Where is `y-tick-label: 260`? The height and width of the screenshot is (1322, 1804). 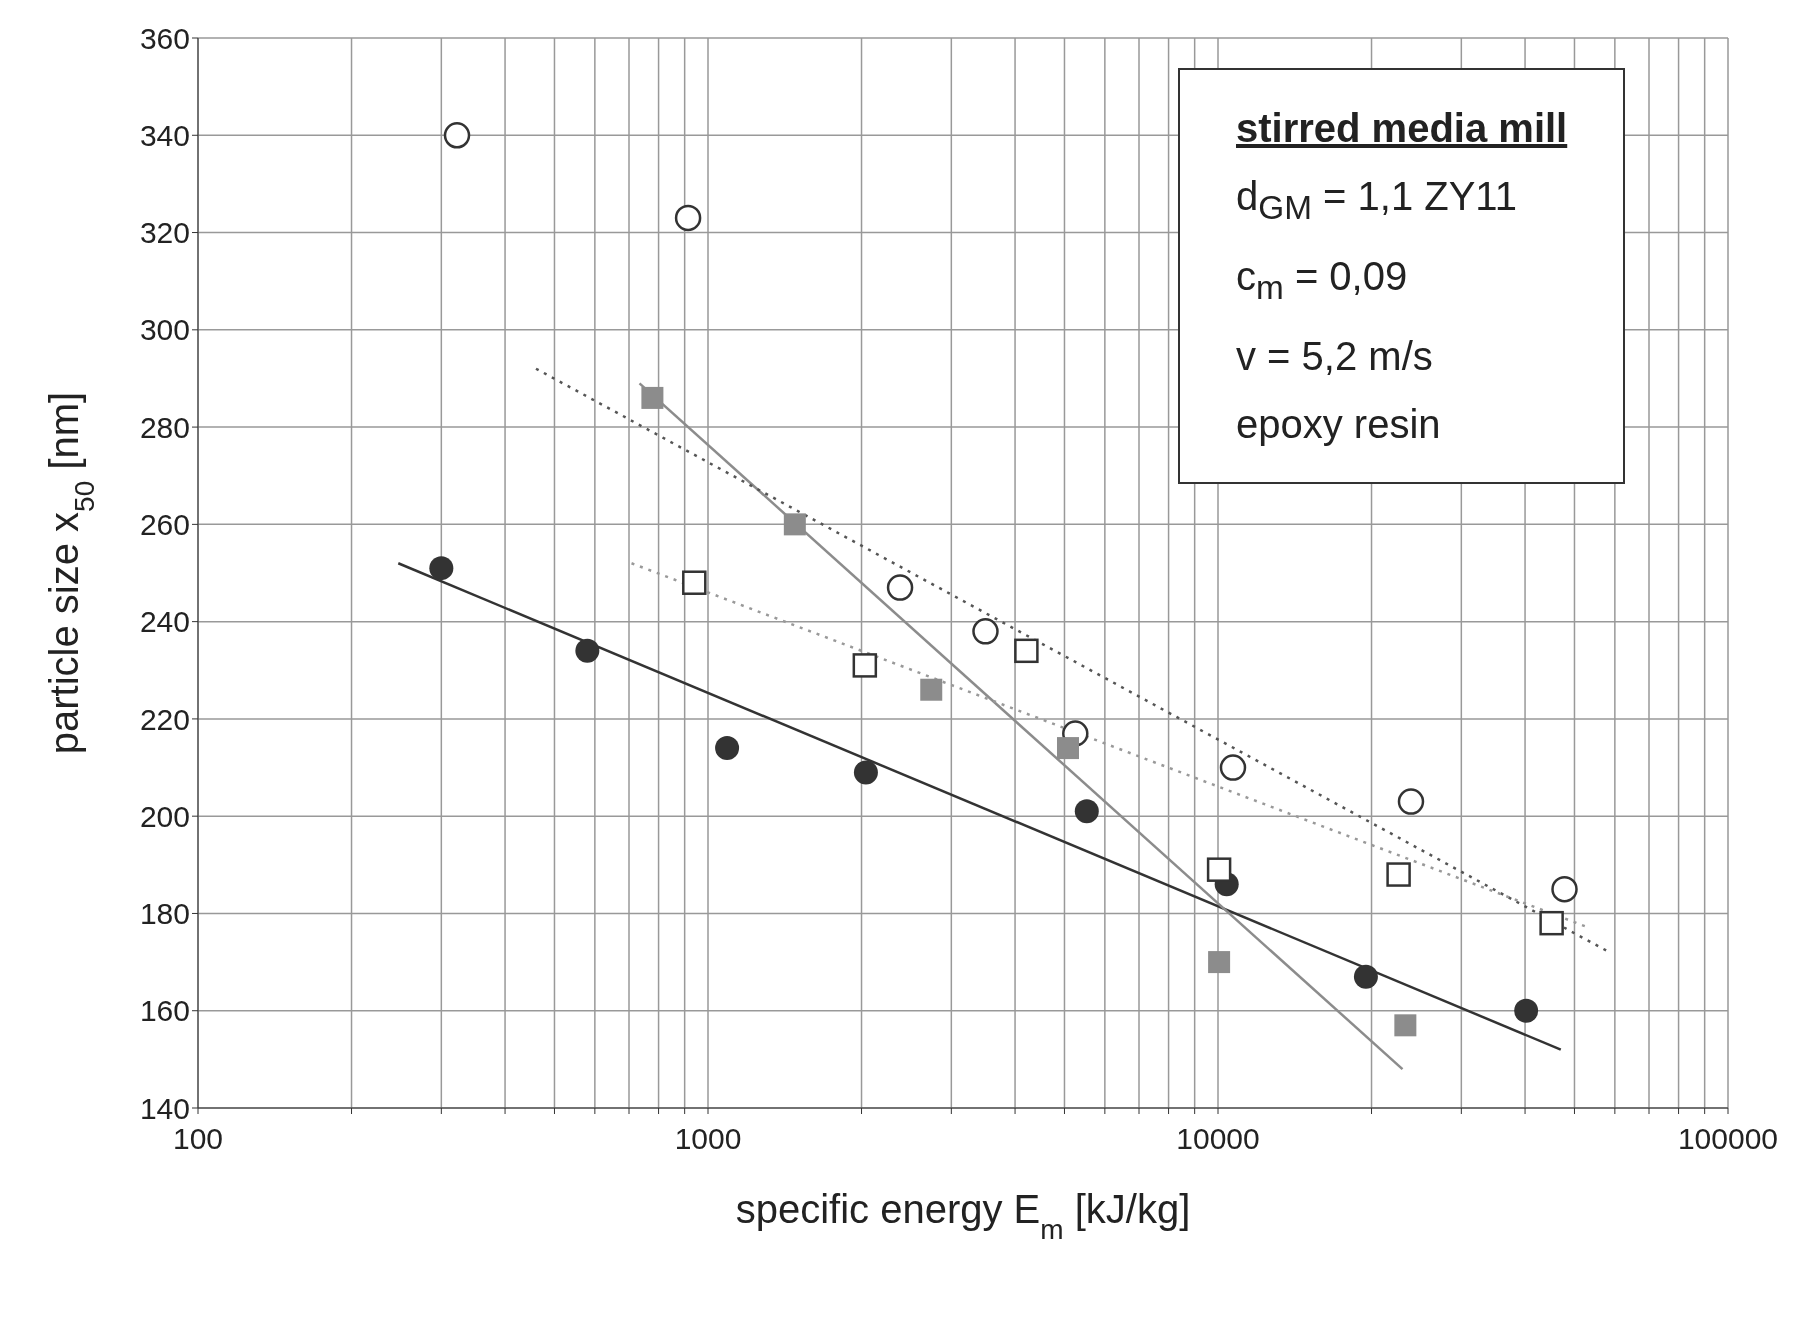 y-tick-label: 260 is located at coordinates (164, 525).